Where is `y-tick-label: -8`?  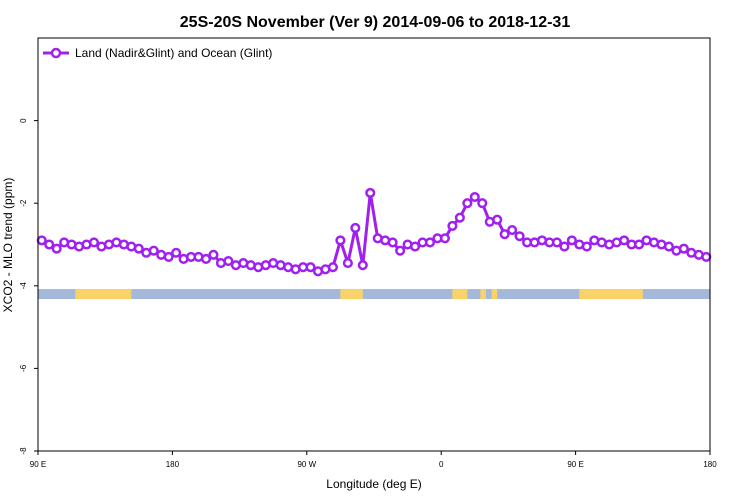
y-tick-label: -8 is located at coordinates (23, 451).